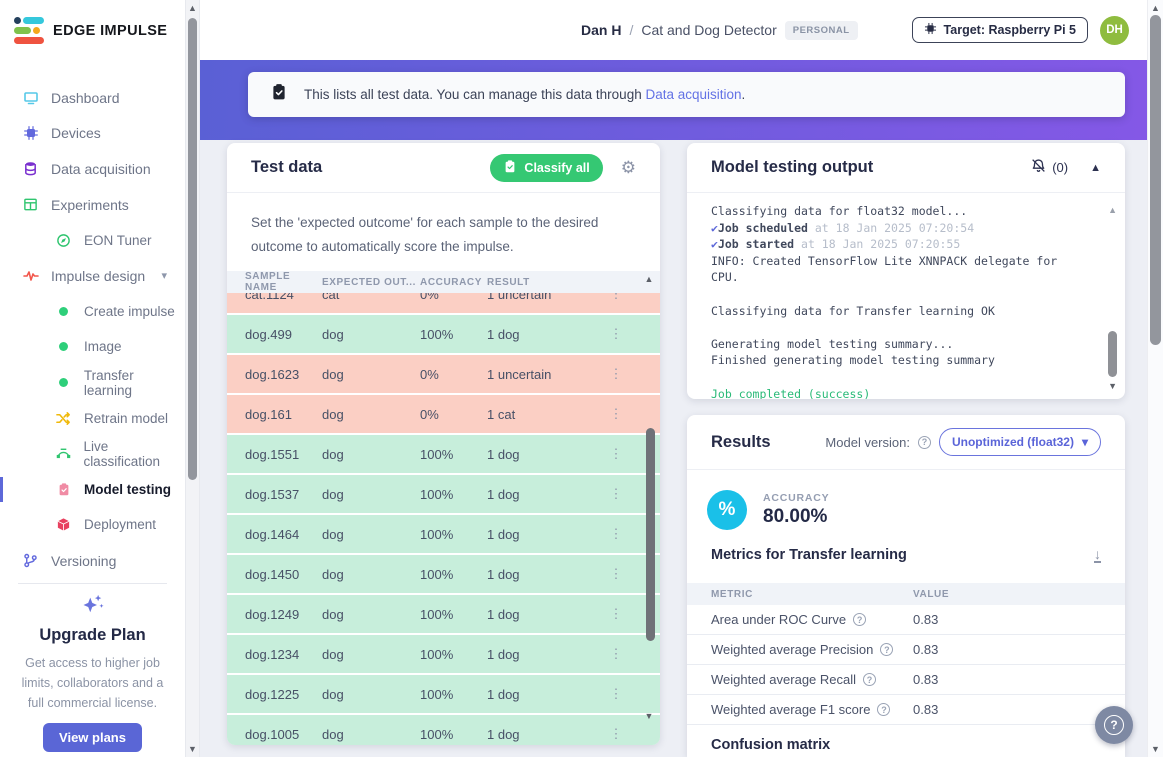 This screenshot has width=1163, height=757. What do you see at coordinates (279, 94) in the screenshot?
I see `clipboard-check-icon` at bounding box center [279, 94].